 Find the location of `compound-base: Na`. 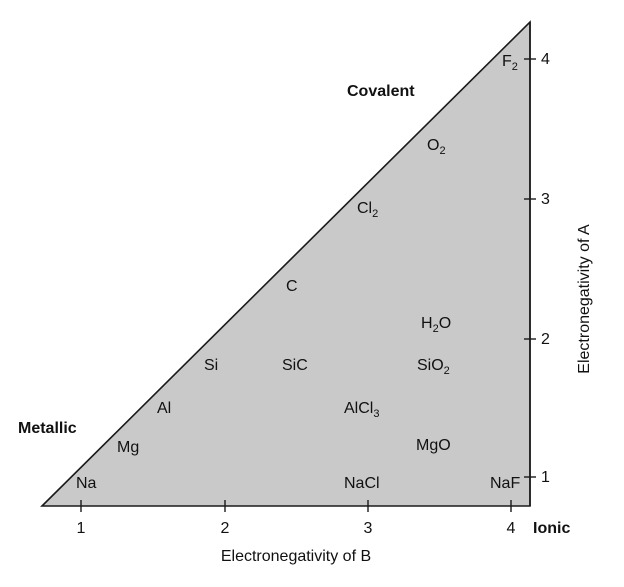

compound-base: Na is located at coordinates (86, 483).